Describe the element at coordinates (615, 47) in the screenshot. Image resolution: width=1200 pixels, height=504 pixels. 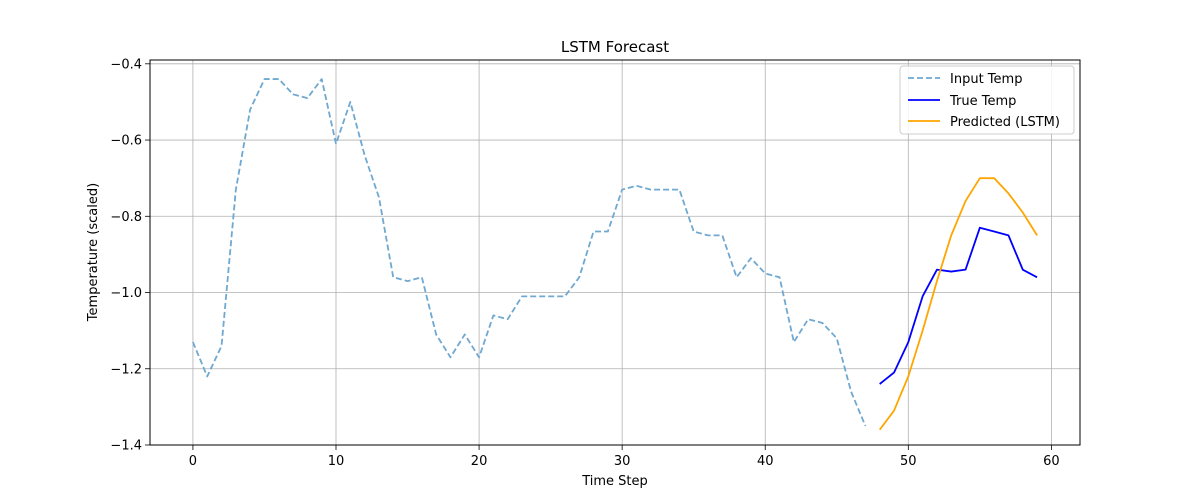
I see `chart-title: LSTM Forecast` at that location.